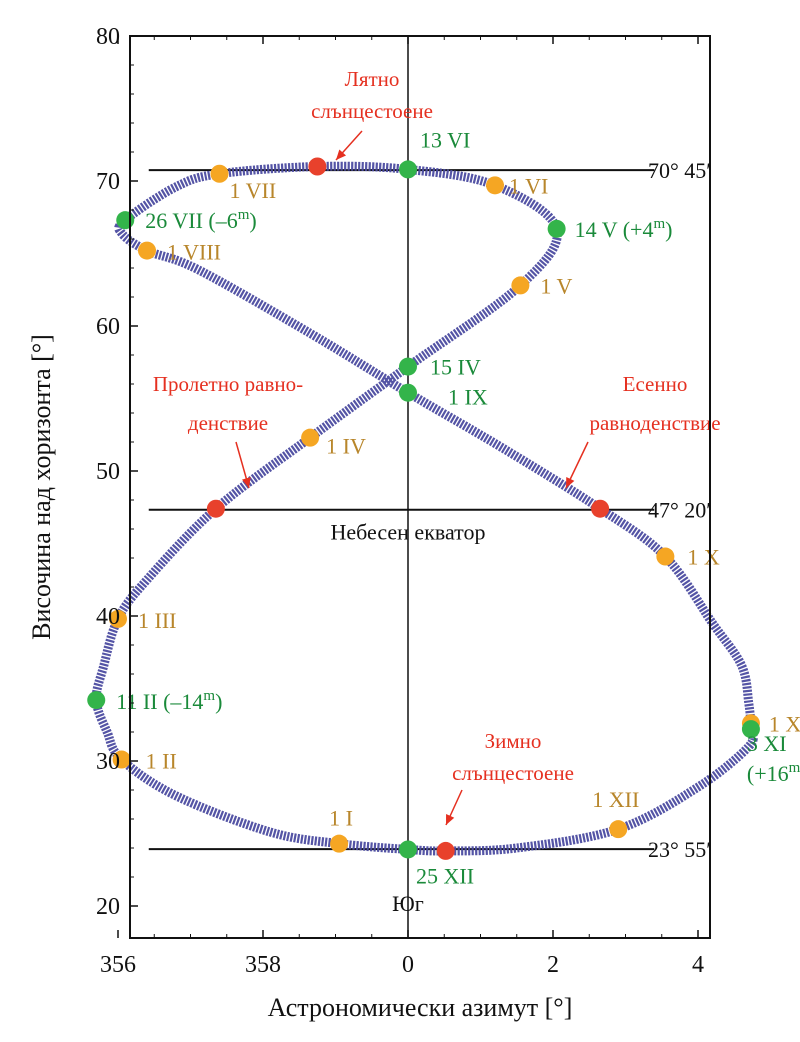  Describe the element at coordinates (200, 220) in the screenshot. I see `point-label: 26 VII (–6m)` at that location.